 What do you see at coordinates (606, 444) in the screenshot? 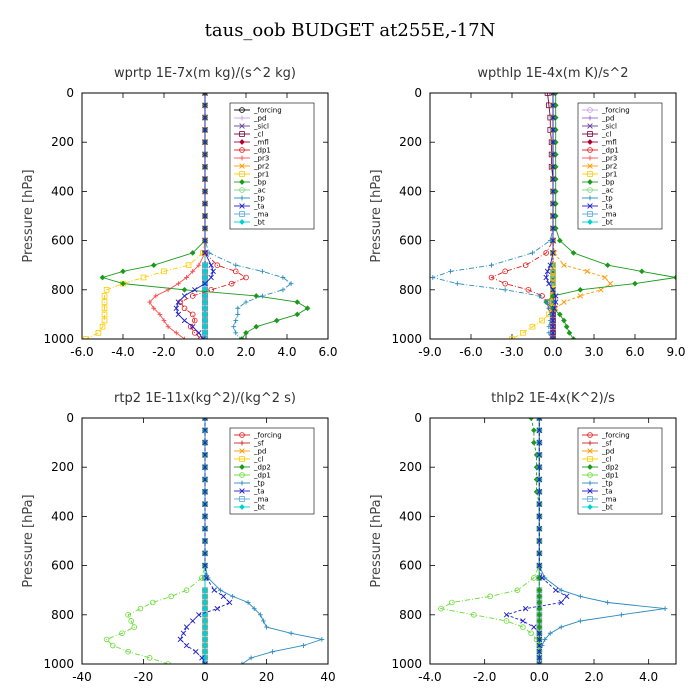
I see `legend-label: _sf` at bounding box center [606, 444].